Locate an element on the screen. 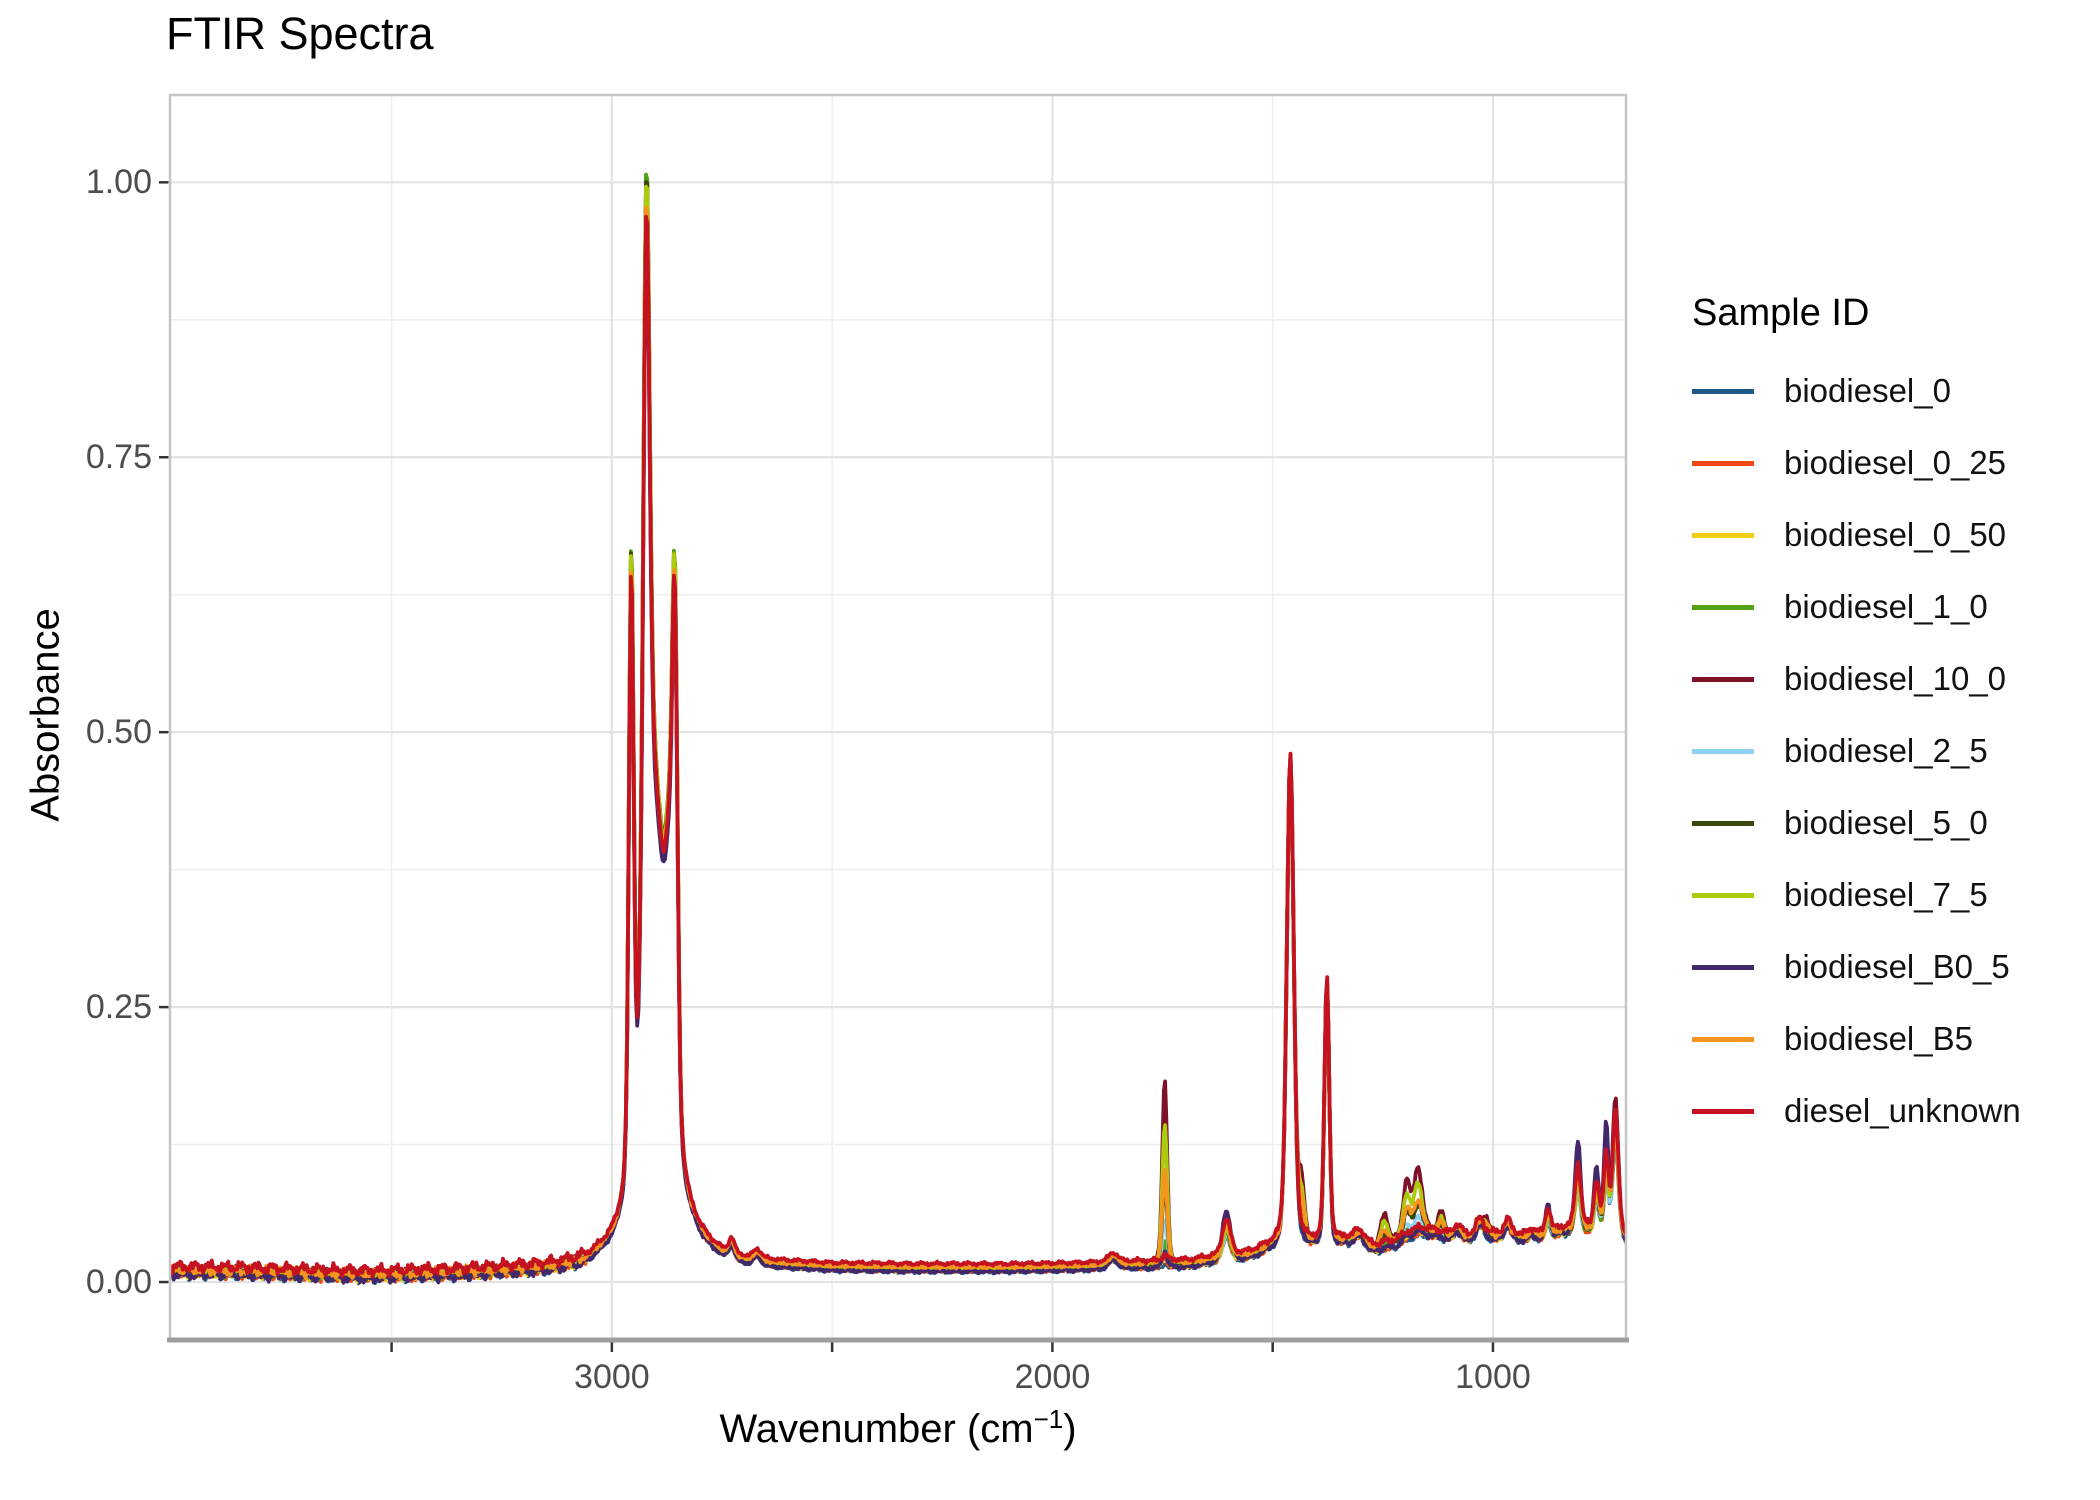  y-tick-label: 0.50 is located at coordinates (118, 732).